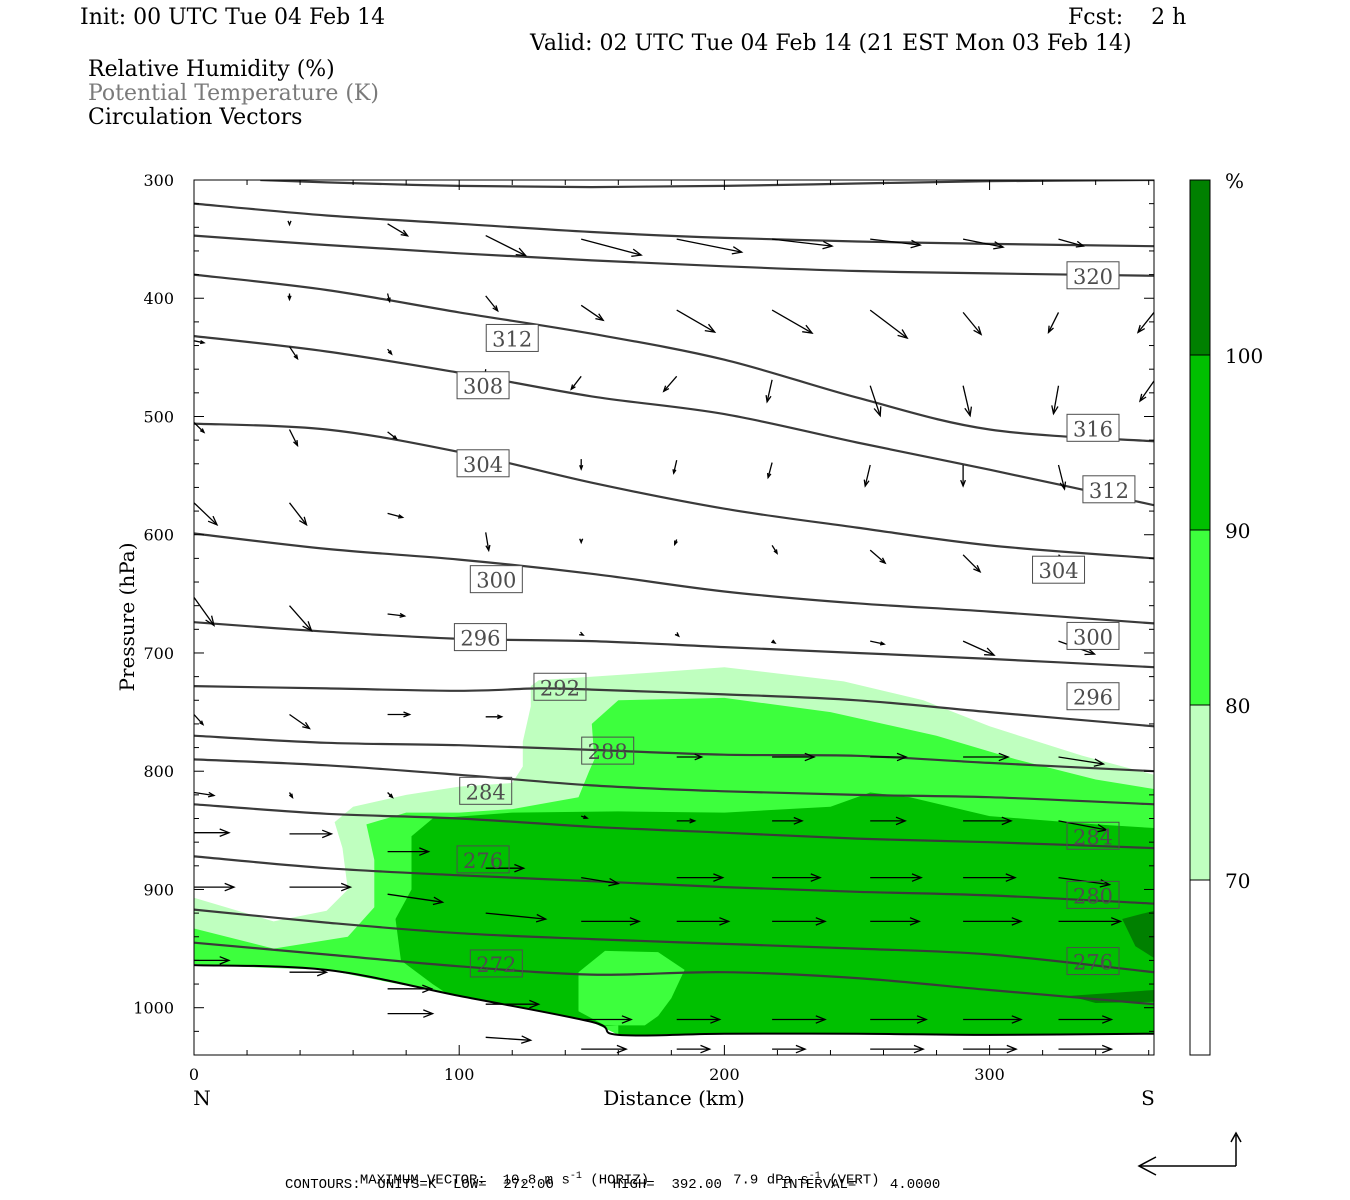  What do you see at coordinates (648, 653) in the screenshot?
I see `y-tick: 700` at bounding box center [648, 653].